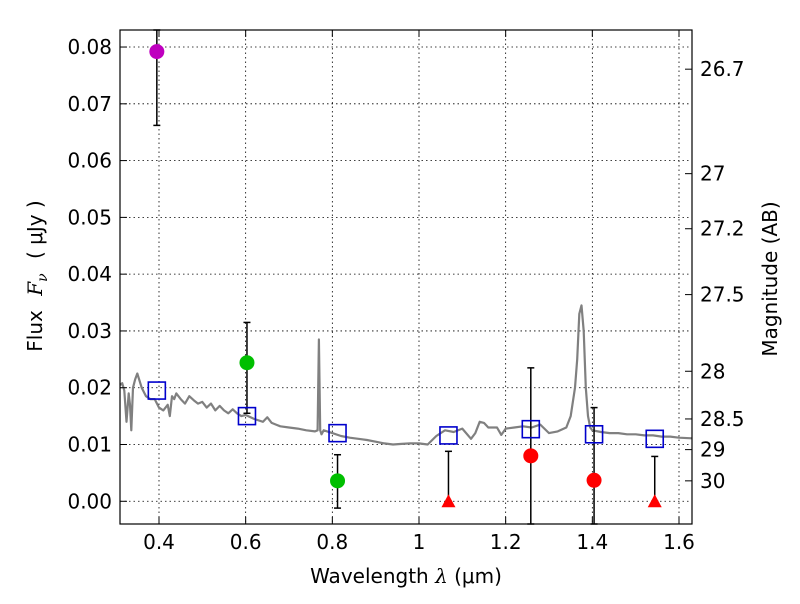 The image size is (800, 604). I want to click on y-axis-label-main: Flux, so click(35, 331).